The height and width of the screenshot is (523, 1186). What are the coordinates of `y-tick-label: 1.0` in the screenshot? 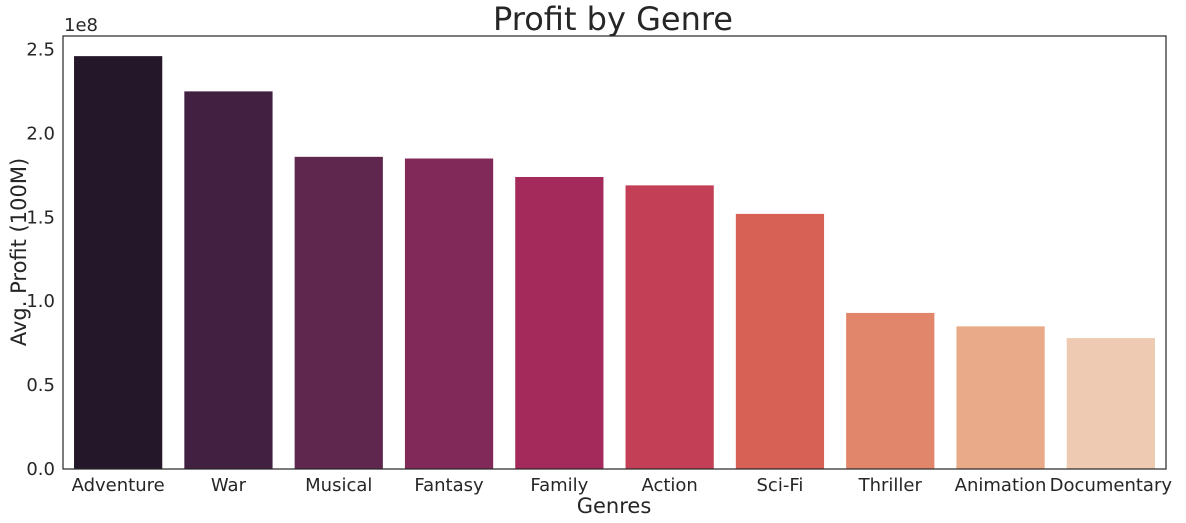 It's located at (40, 301).